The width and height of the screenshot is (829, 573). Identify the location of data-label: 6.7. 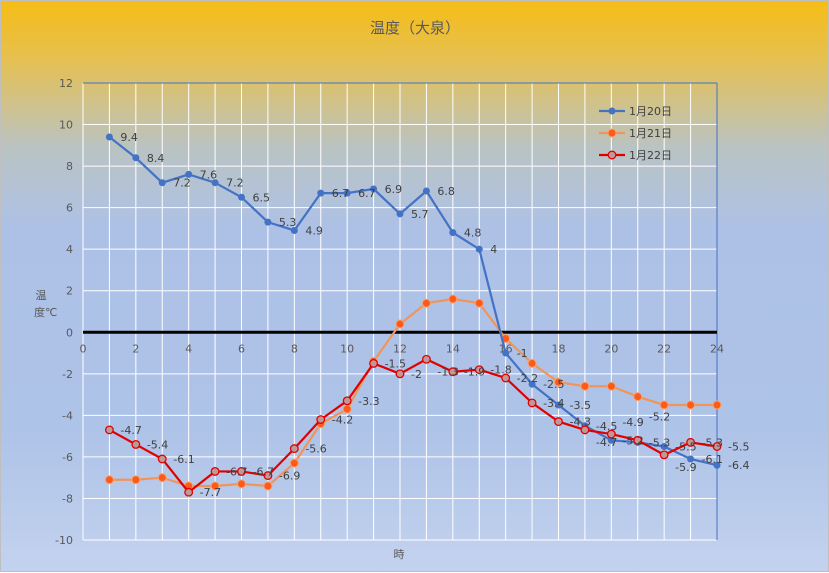
(367, 193).